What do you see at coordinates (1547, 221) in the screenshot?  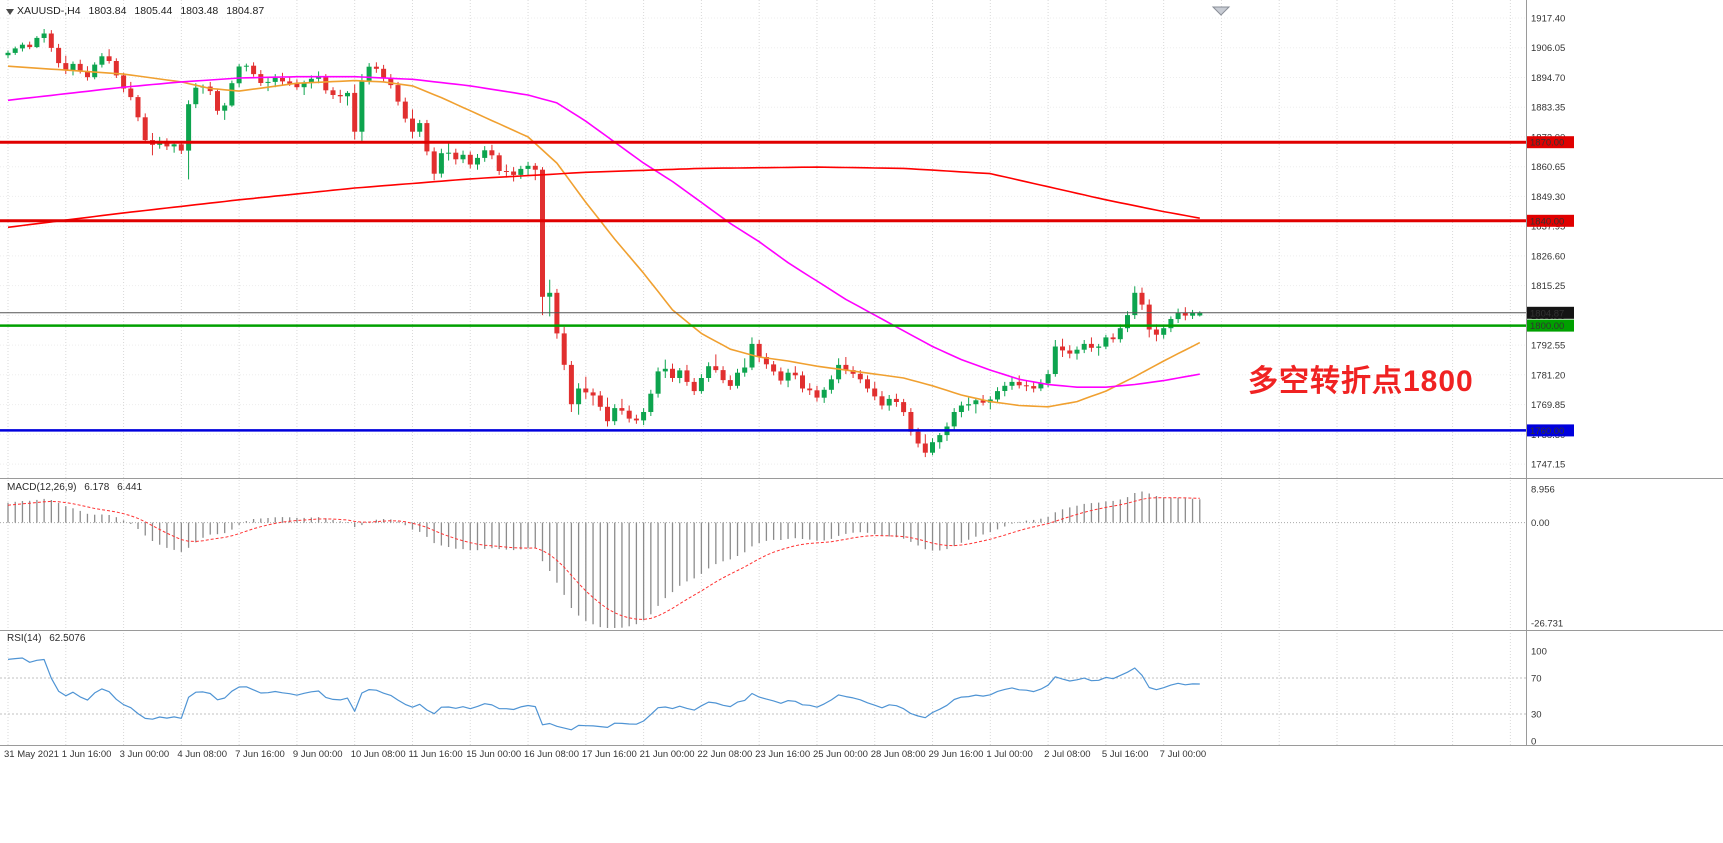 I see `price-level-badge-label: 1840.00` at bounding box center [1547, 221].